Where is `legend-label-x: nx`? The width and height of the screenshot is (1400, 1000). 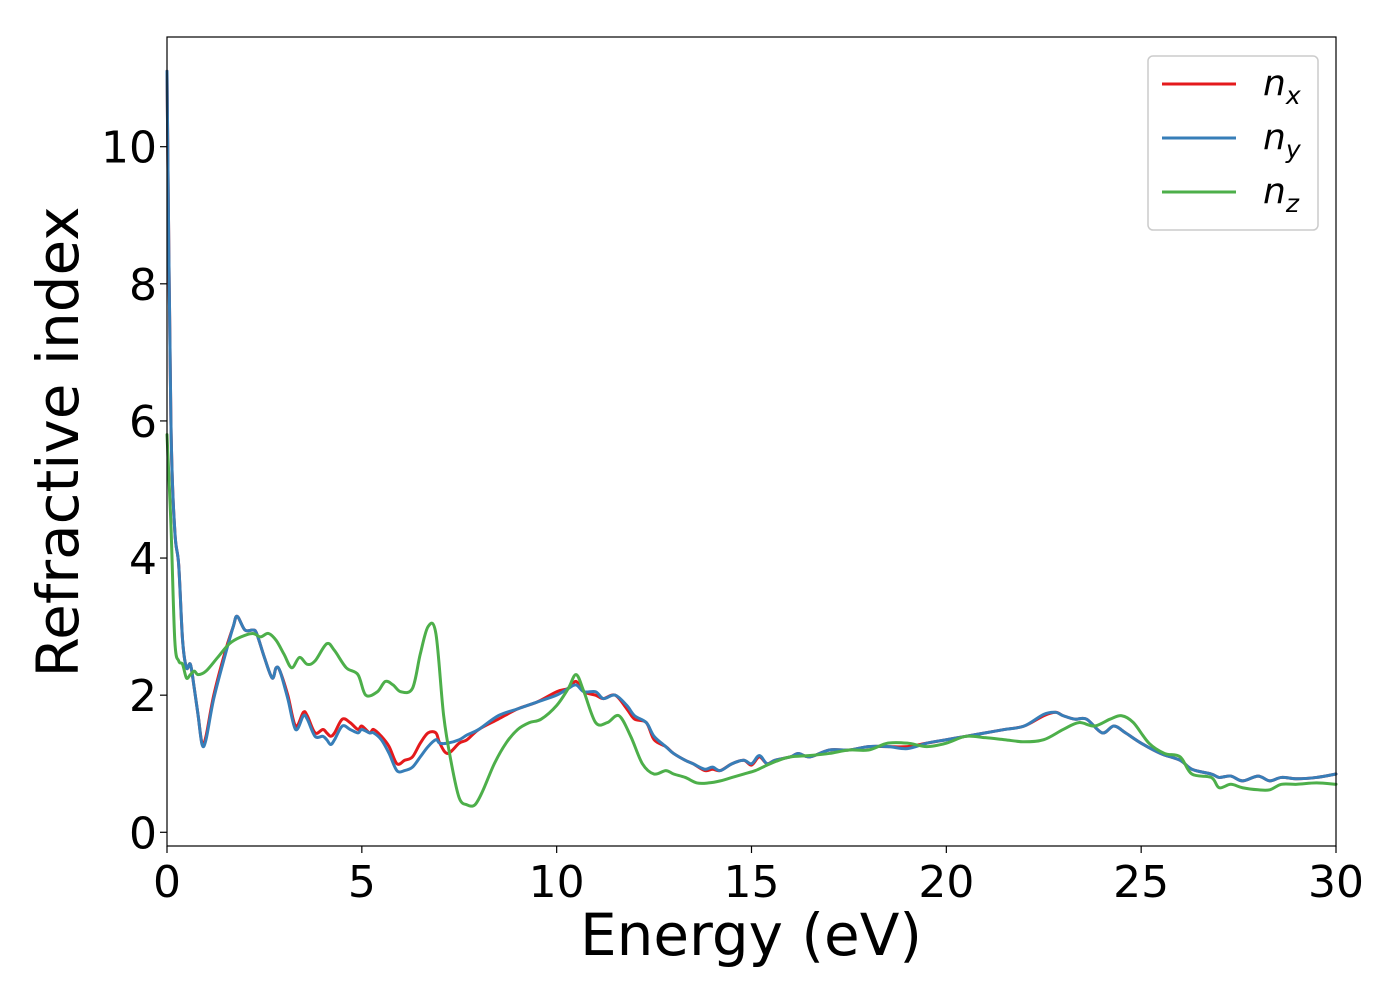 legend-label-x: nx is located at coordinates (1282, 86).